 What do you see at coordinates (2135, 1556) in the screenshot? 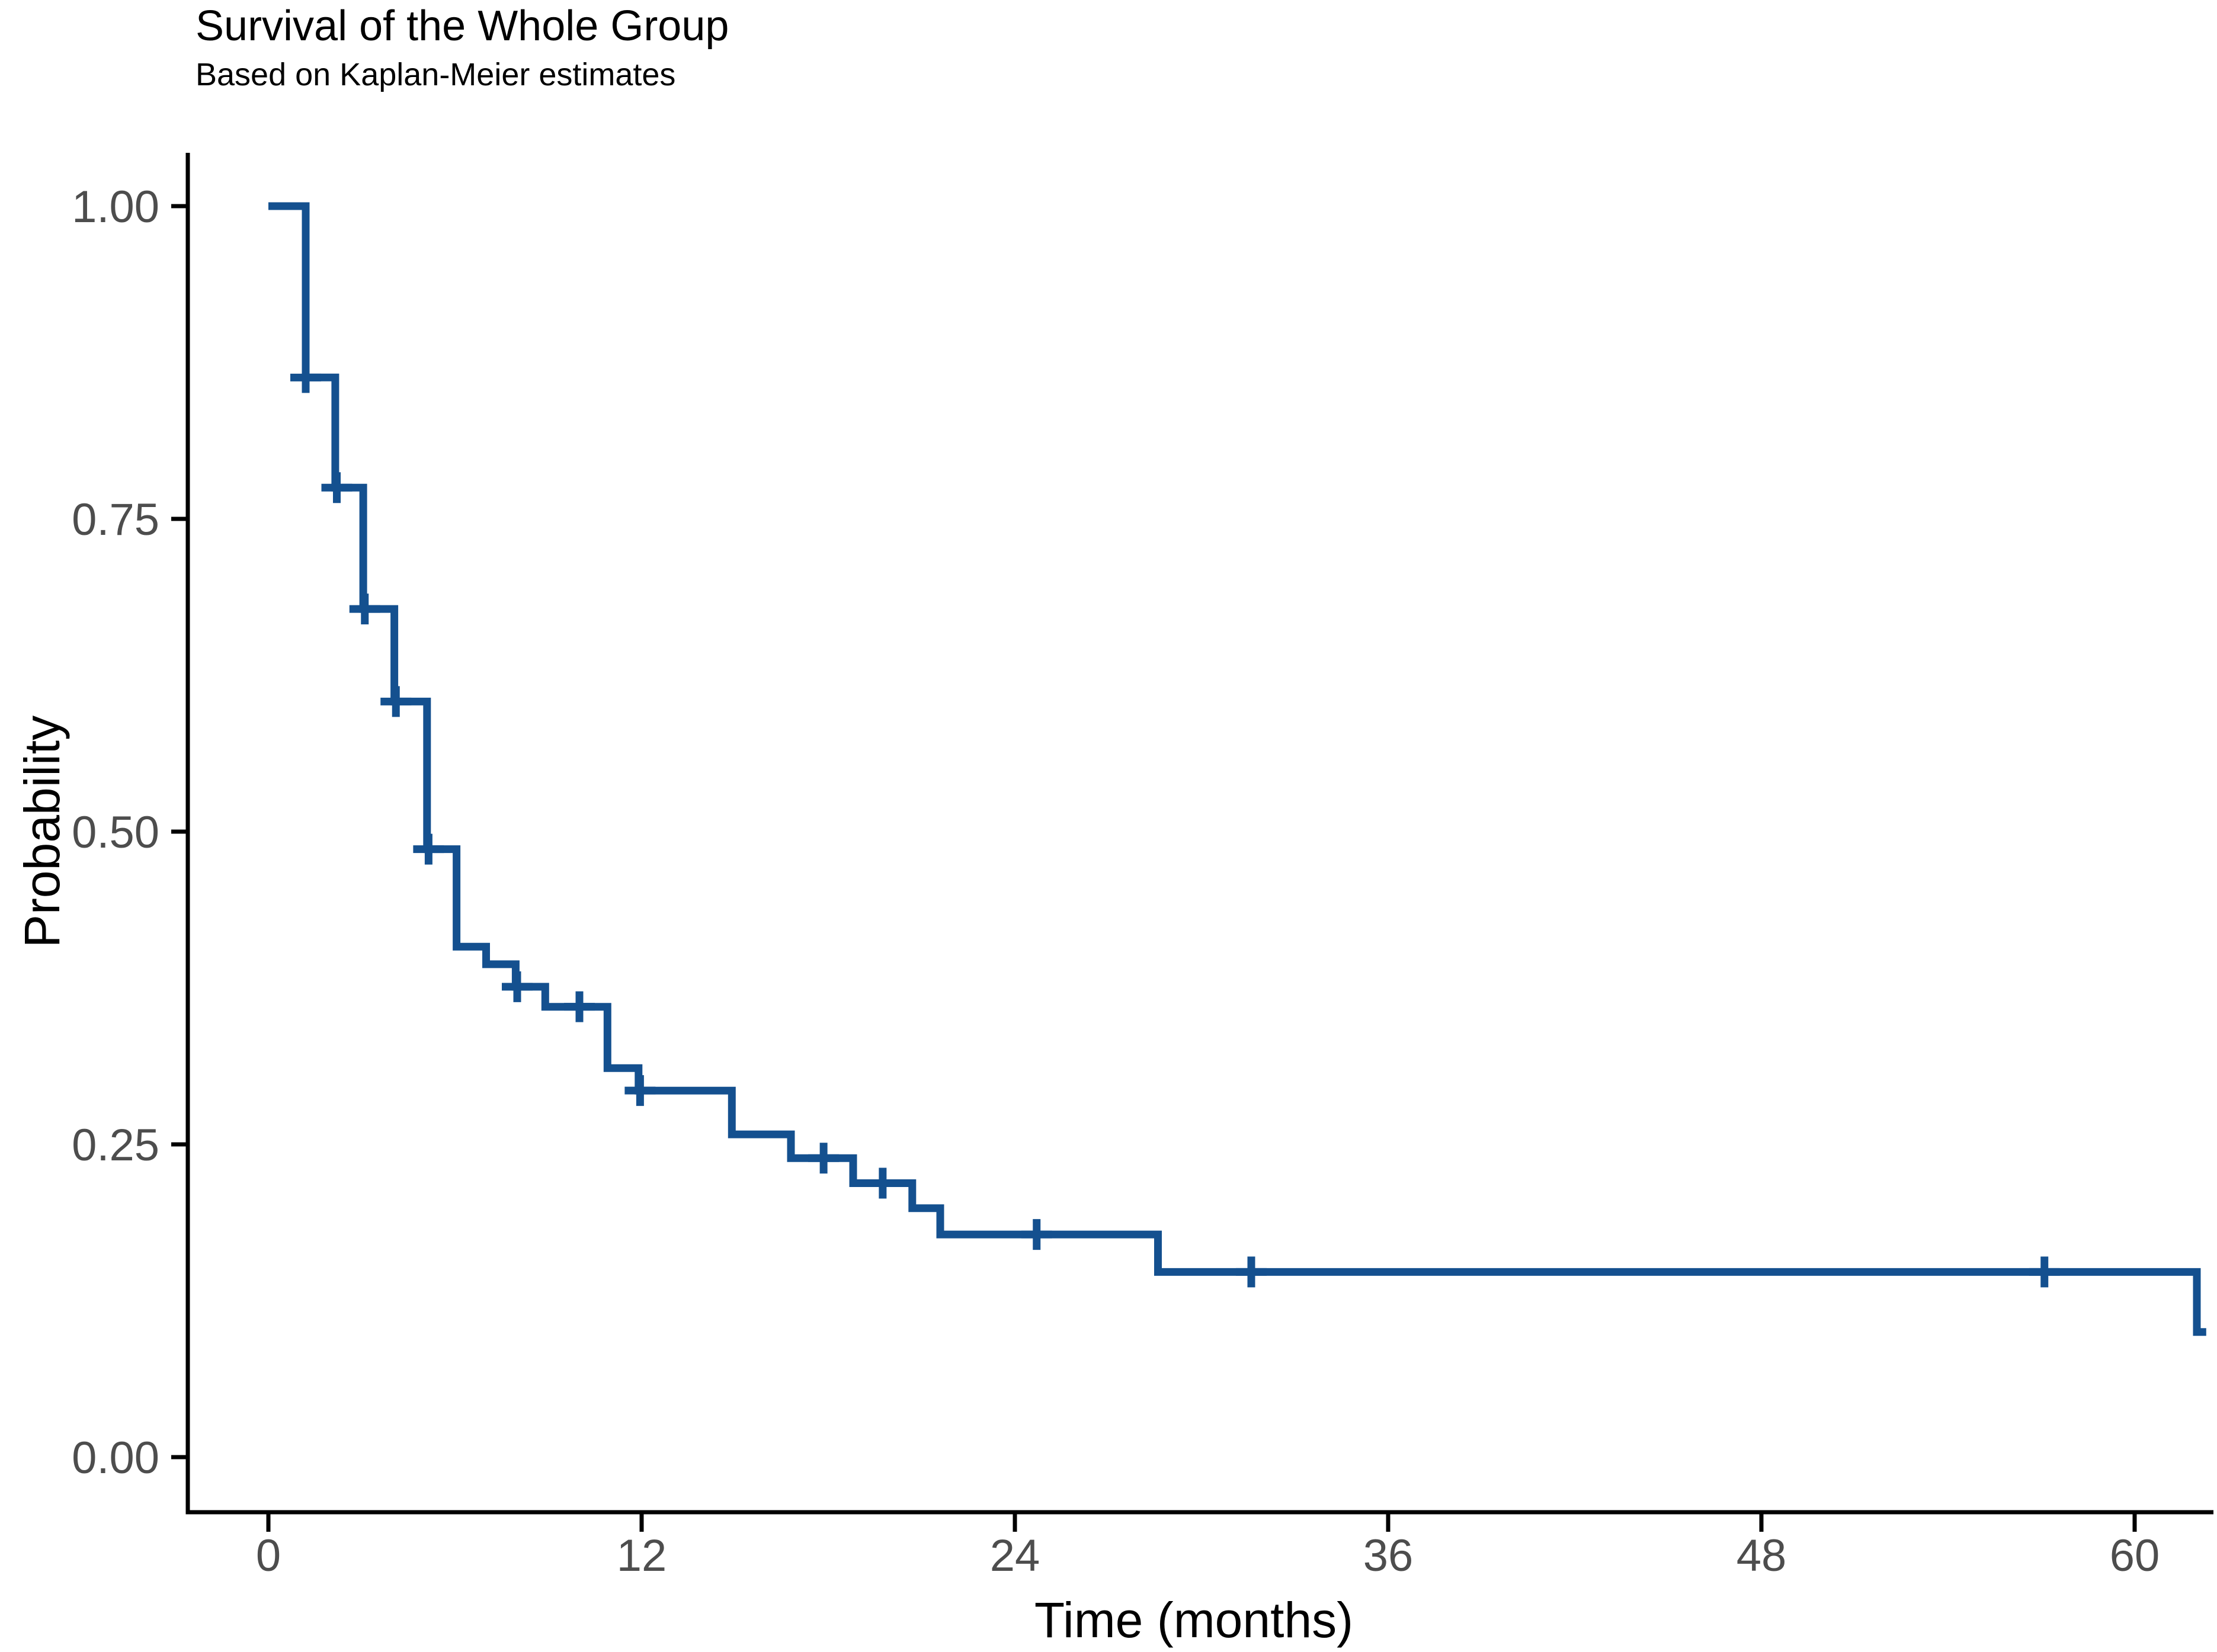
I see `x-tick-label: 60` at bounding box center [2135, 1556].